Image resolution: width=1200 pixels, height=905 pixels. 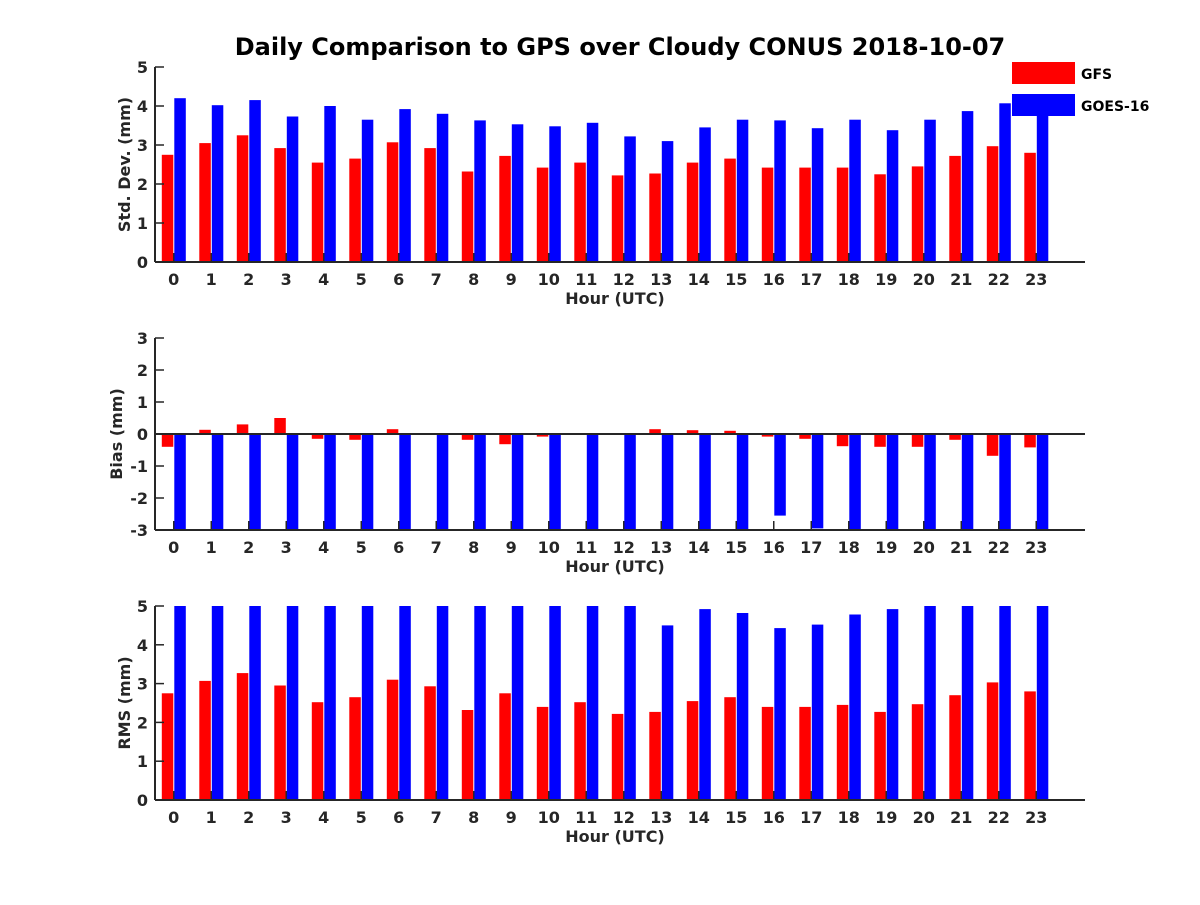 I want to click on bar-gfs-p1-h1, so click(x=205, y=431).